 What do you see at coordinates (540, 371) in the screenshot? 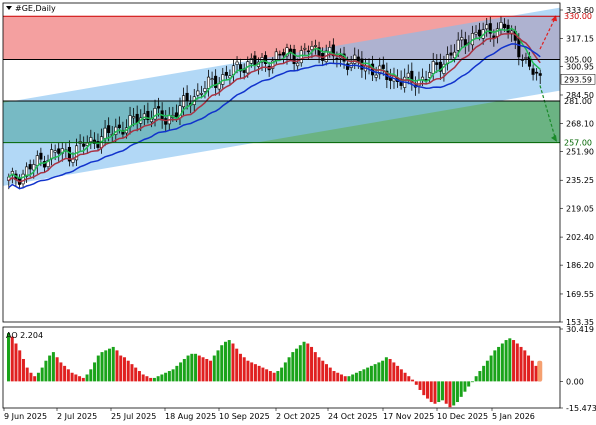
I see `ao-current-marker` at bounding box center [540, 371].